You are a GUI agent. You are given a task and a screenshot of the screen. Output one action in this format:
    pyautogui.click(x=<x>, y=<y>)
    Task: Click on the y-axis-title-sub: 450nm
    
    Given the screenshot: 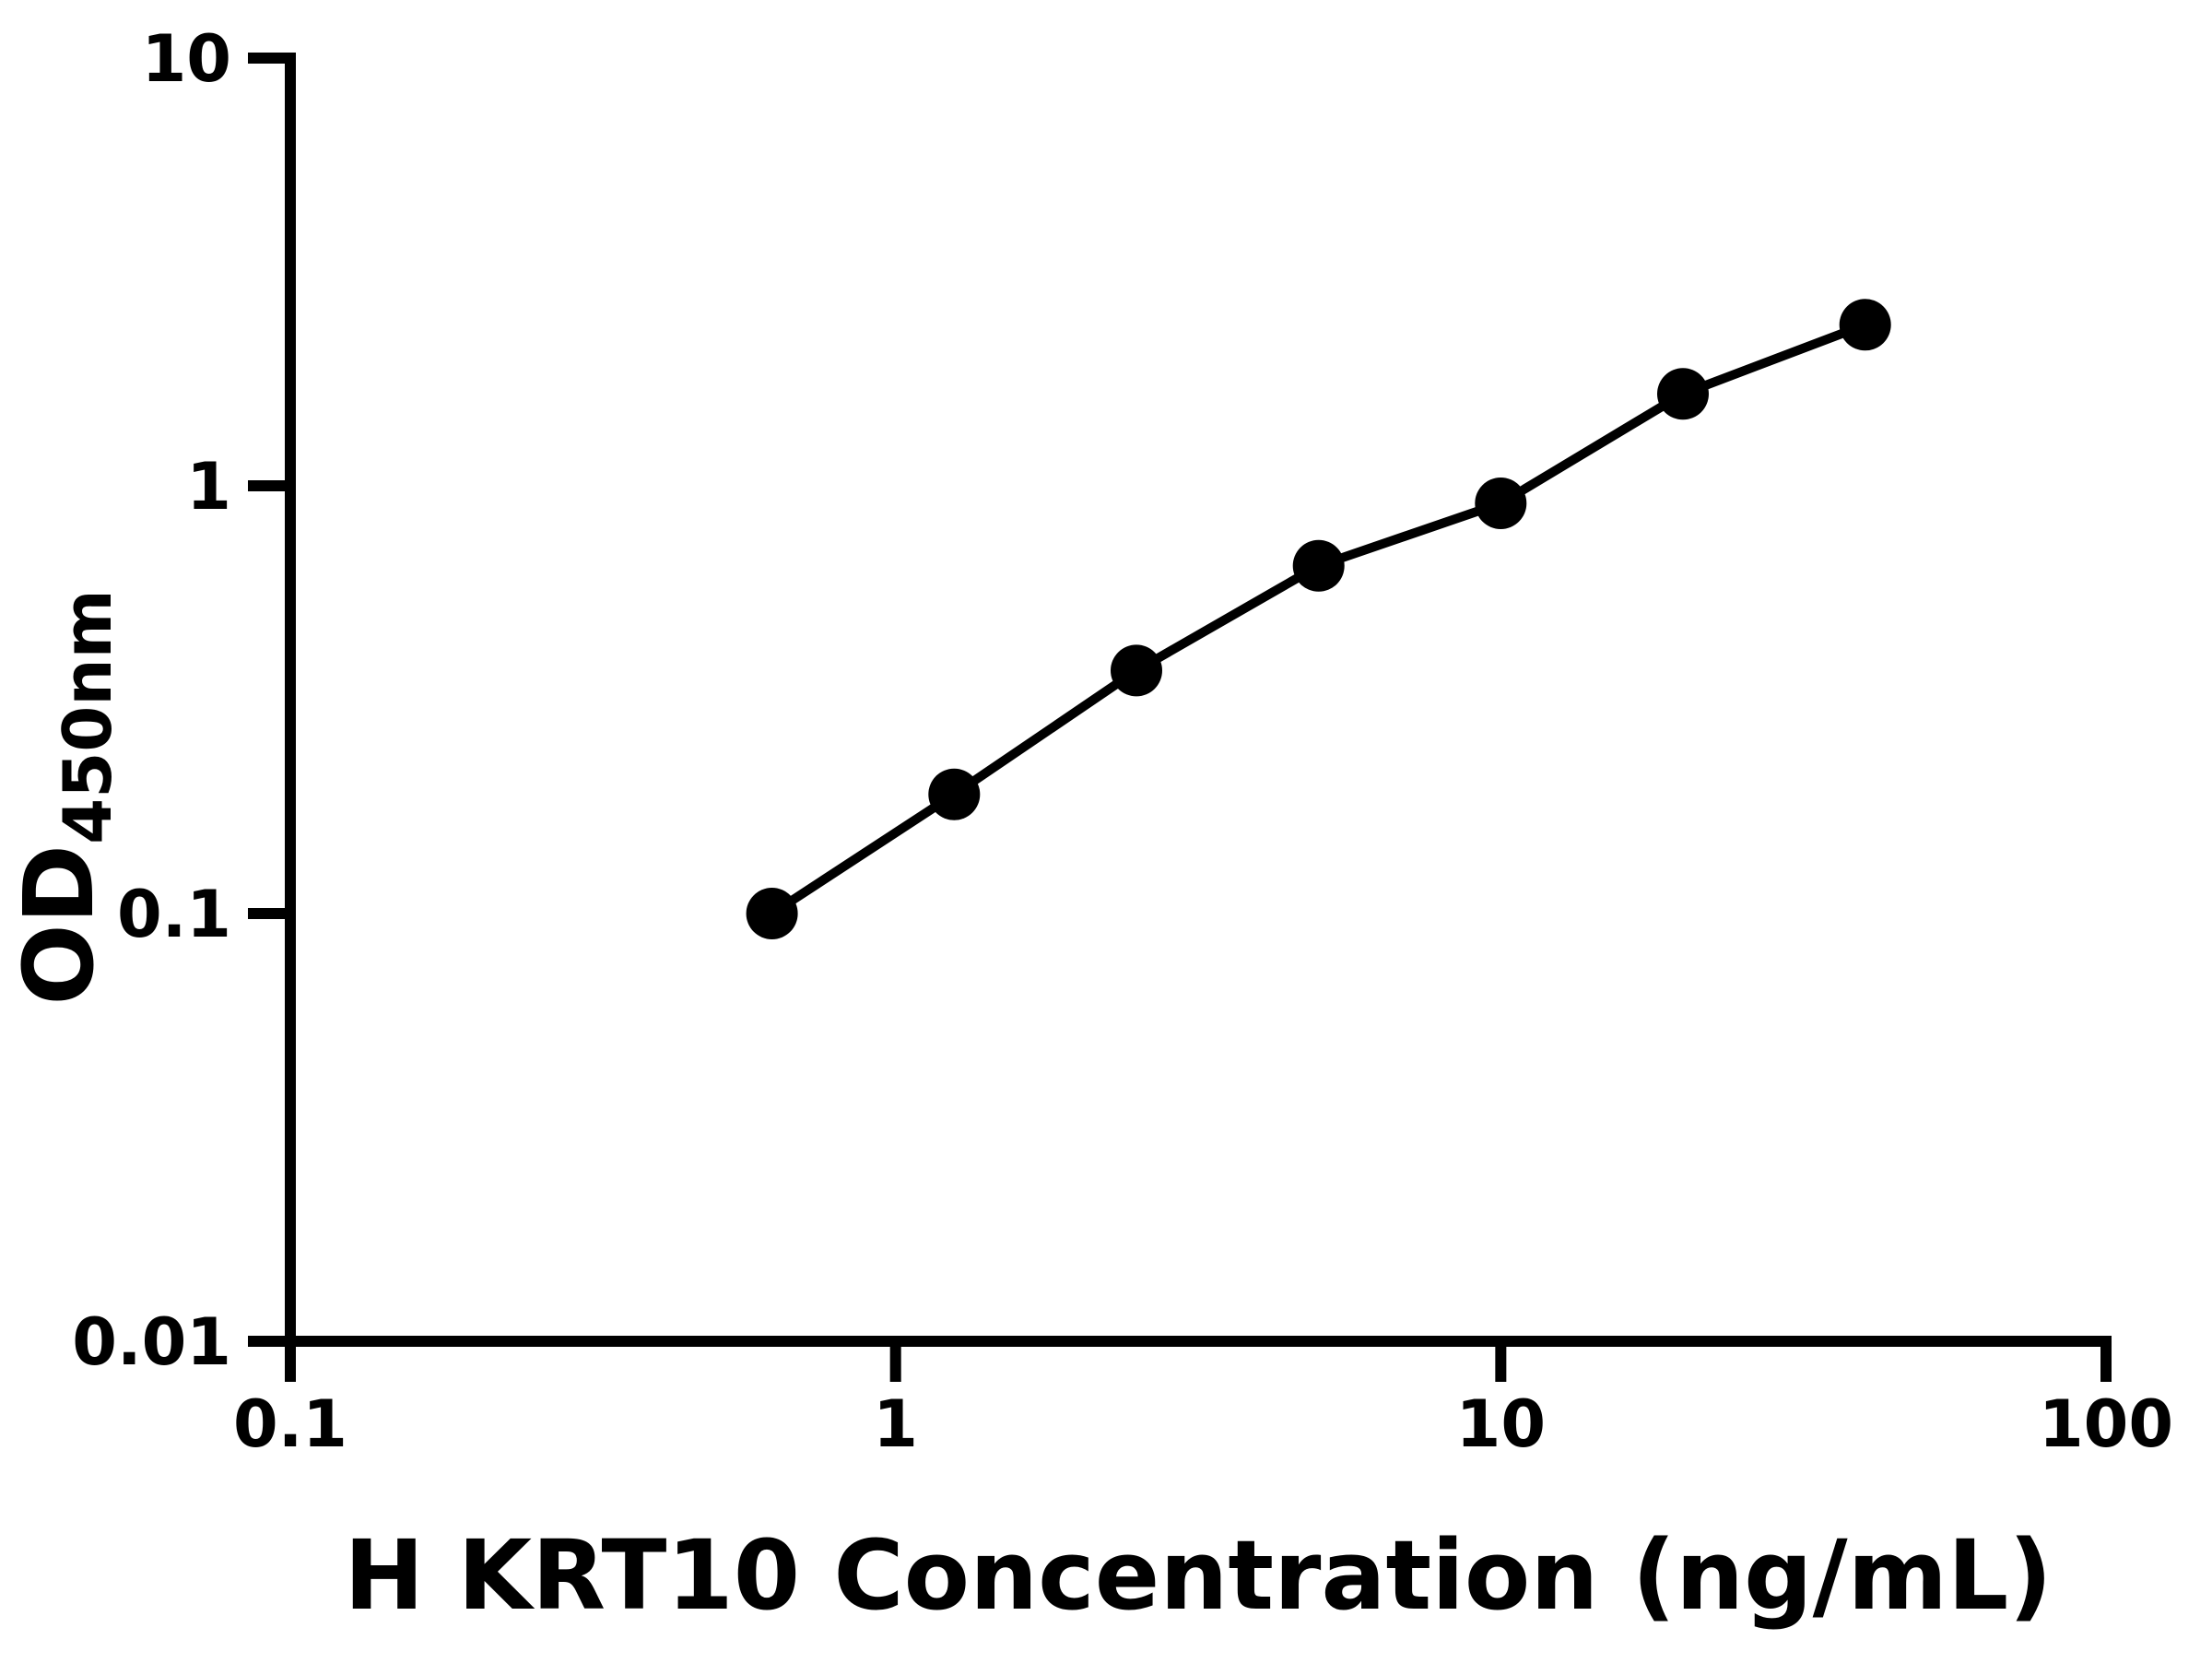 What is the action you would take?
    pyautogui.click(x=87, y=716)
    